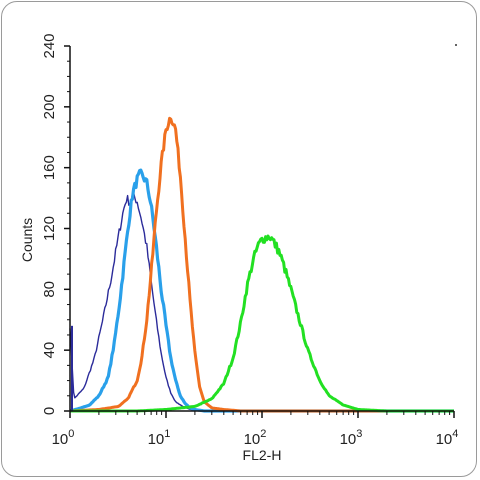 This screenshot has width=480, height=480. I want to click on y-axis-title: Counts, so click(27, 240).